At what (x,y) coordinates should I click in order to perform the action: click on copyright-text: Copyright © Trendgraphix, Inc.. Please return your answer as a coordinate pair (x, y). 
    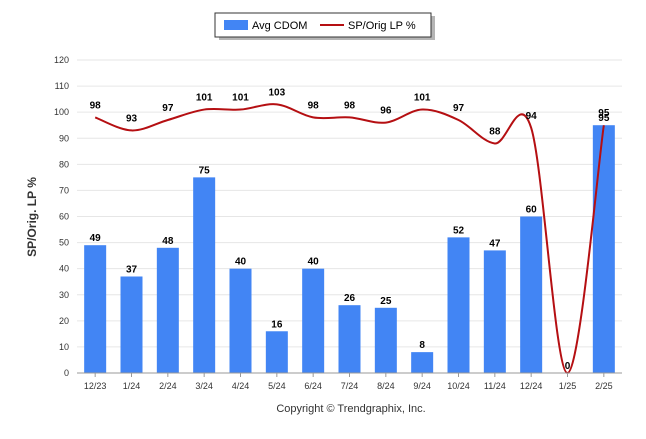
    Looking at the image, I should click on (350, 409).